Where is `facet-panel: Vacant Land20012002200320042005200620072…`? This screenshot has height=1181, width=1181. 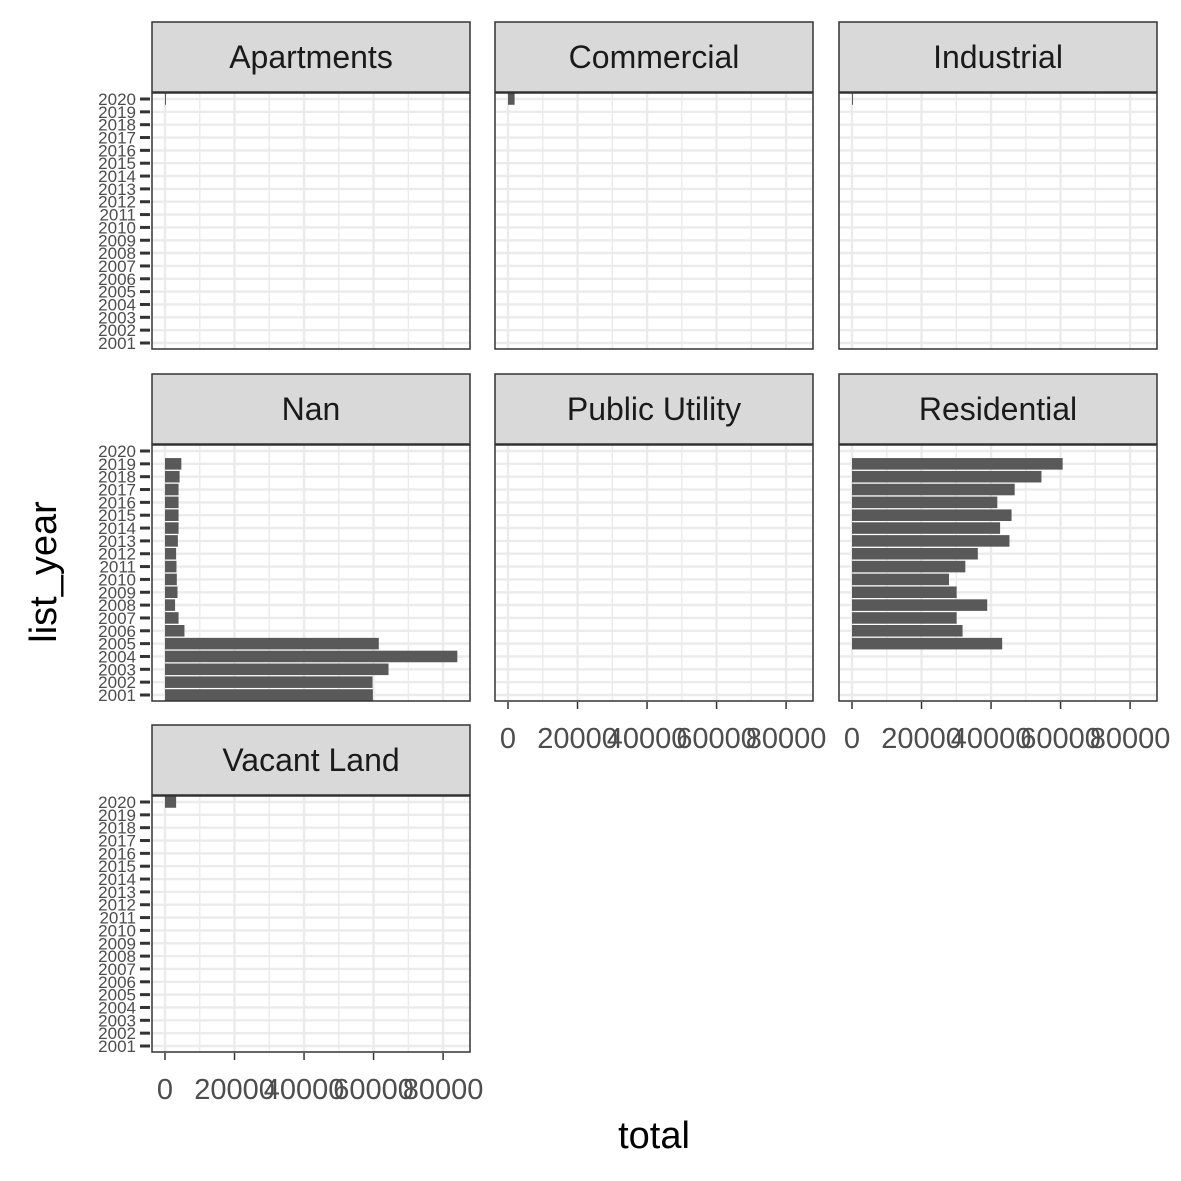 facet-panel: Vacant Land20012002200320042005200620072… is located at coordinates (291, 915).